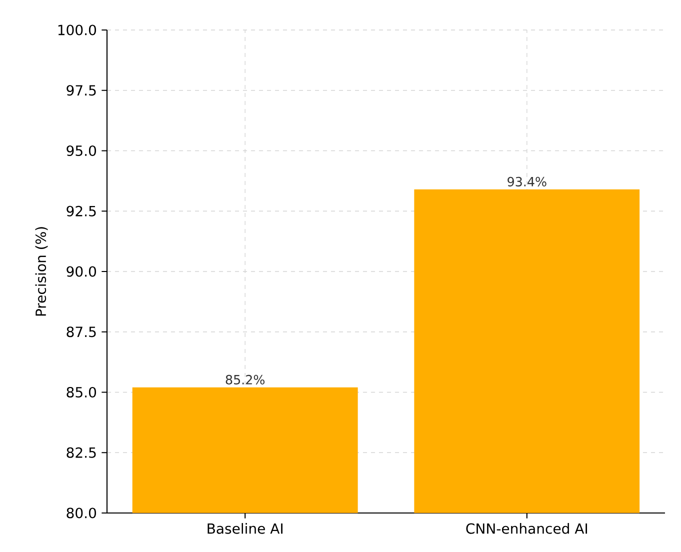  What do you see at coordinates (245, 379) in the screenshot?
I see `data-label: 85.2%` at bounding box center [245, 379].